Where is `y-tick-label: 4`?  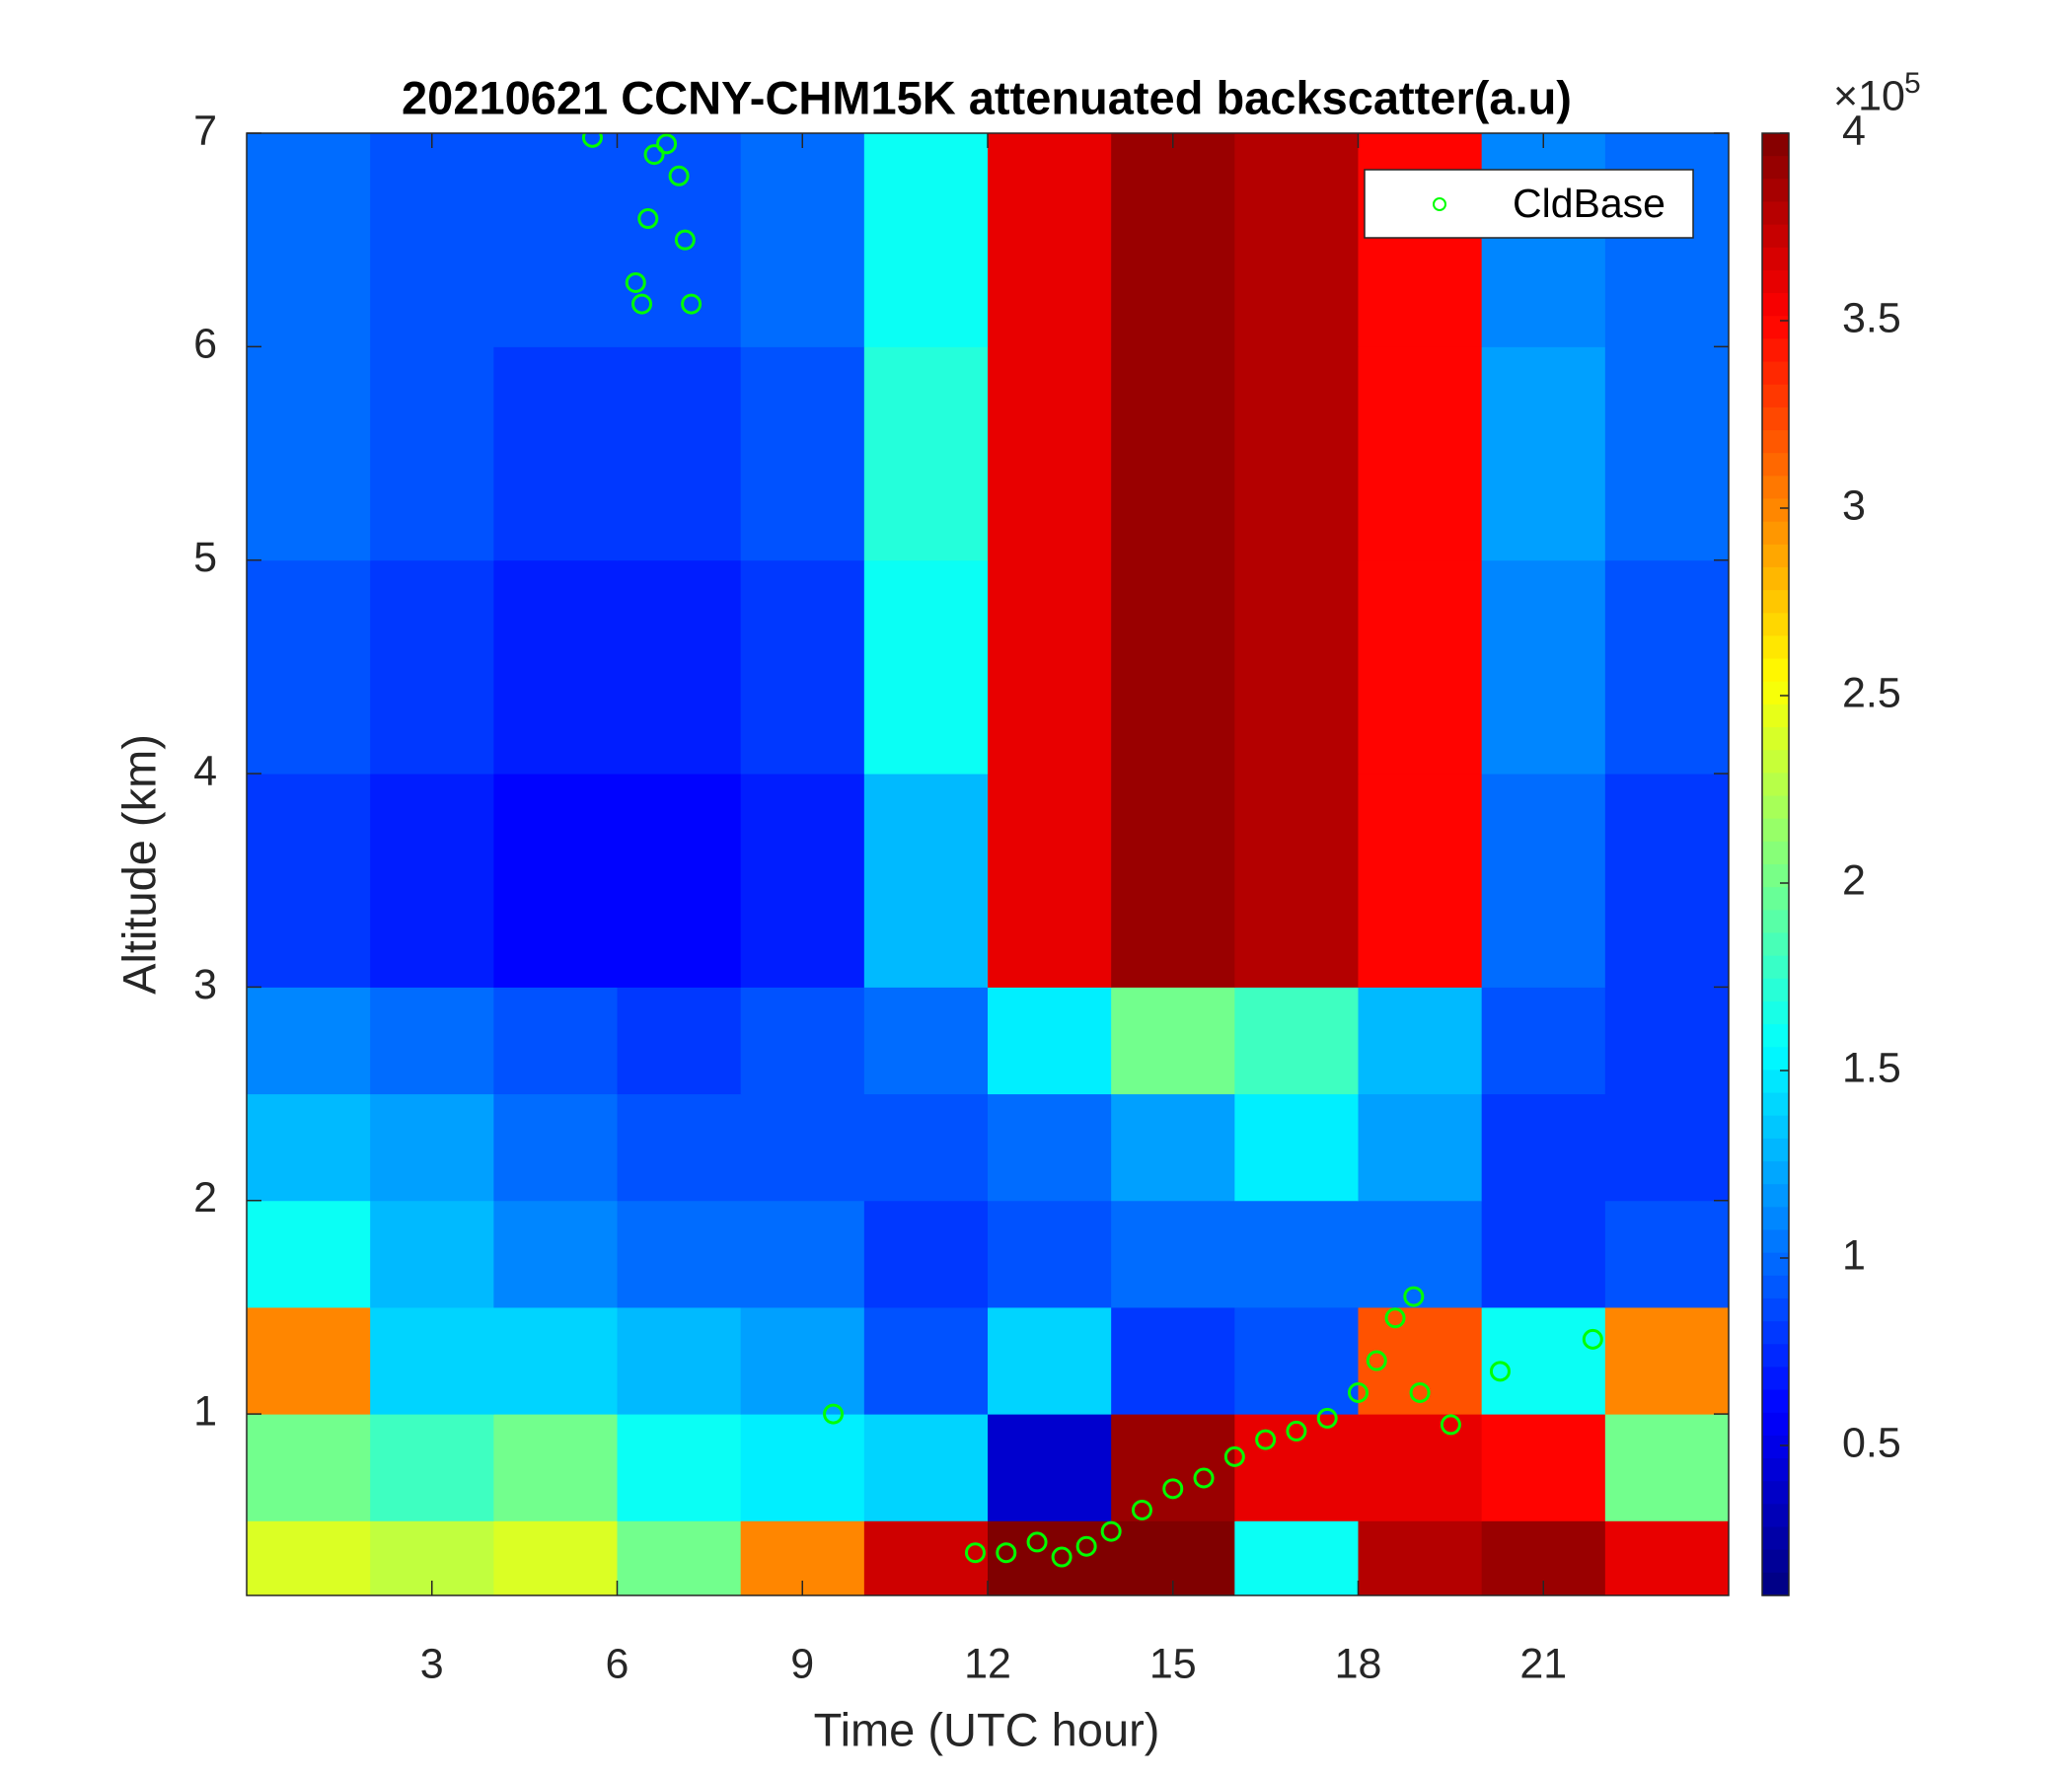
y-tick-label: 4 is located at coordinates (205, 770).